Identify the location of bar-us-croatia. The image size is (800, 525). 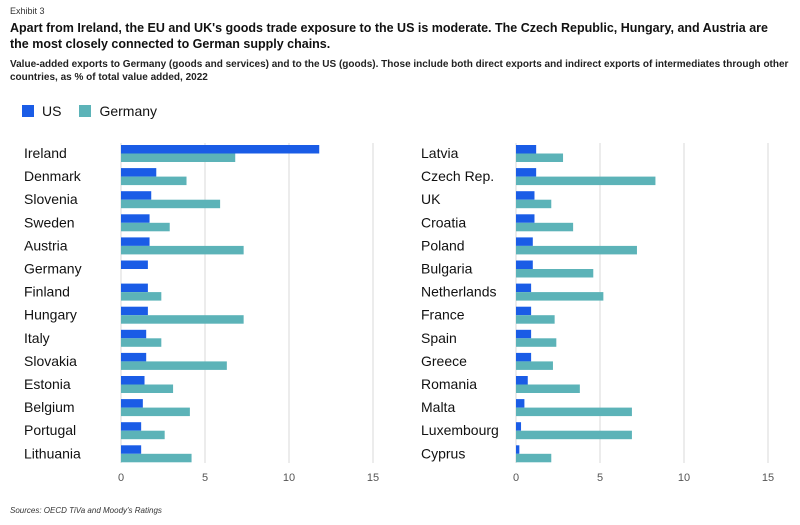
(525, 218).